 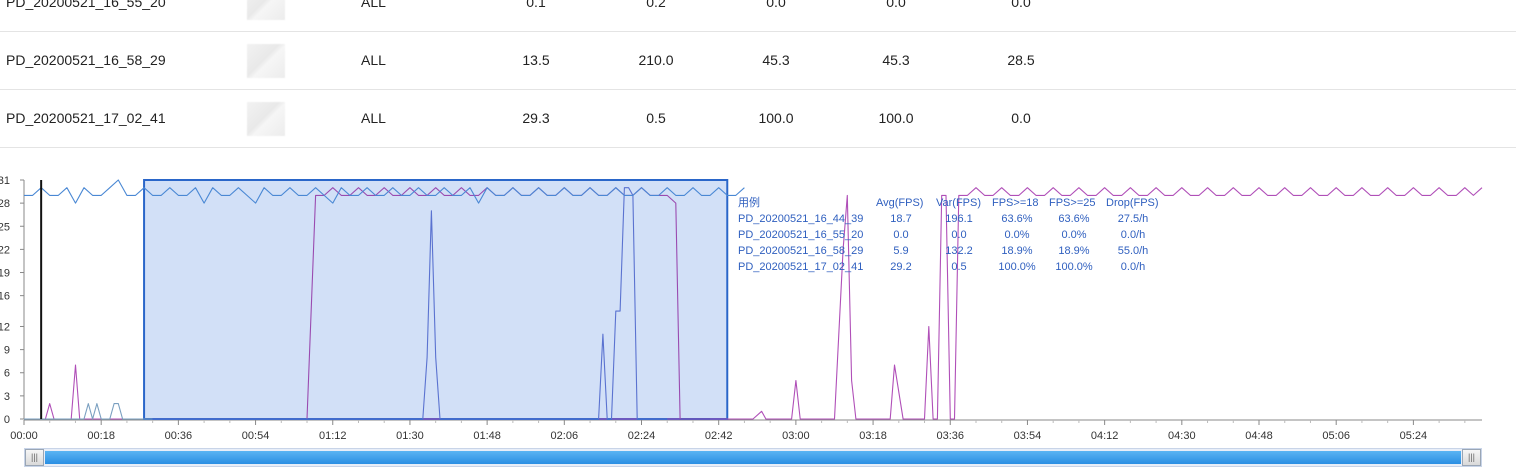 What do you see at coordinates (5, 250) in the screenshot?
I see `y-tick-label: 22` at bounding box center [5, 250].